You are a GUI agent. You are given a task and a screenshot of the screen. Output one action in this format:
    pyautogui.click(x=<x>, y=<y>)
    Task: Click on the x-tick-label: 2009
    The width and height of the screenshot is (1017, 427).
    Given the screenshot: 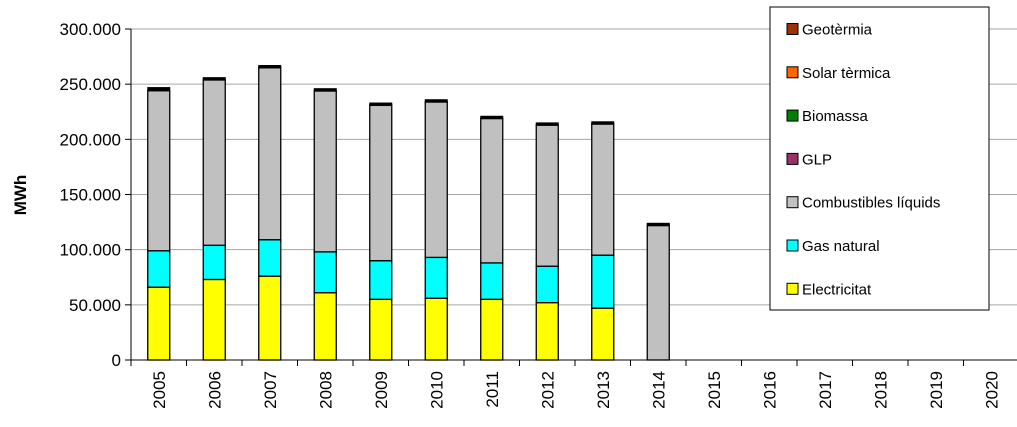 What is the action you would take?
    pyautogui.click(x=381, y=390)
    